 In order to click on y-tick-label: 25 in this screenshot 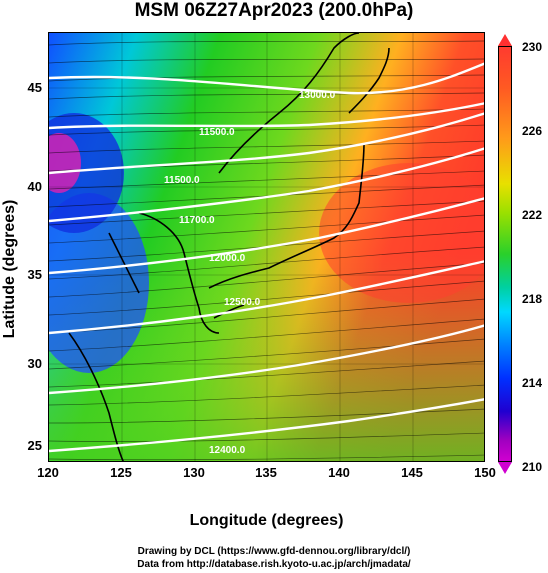, I will do `click(34, 445)`.